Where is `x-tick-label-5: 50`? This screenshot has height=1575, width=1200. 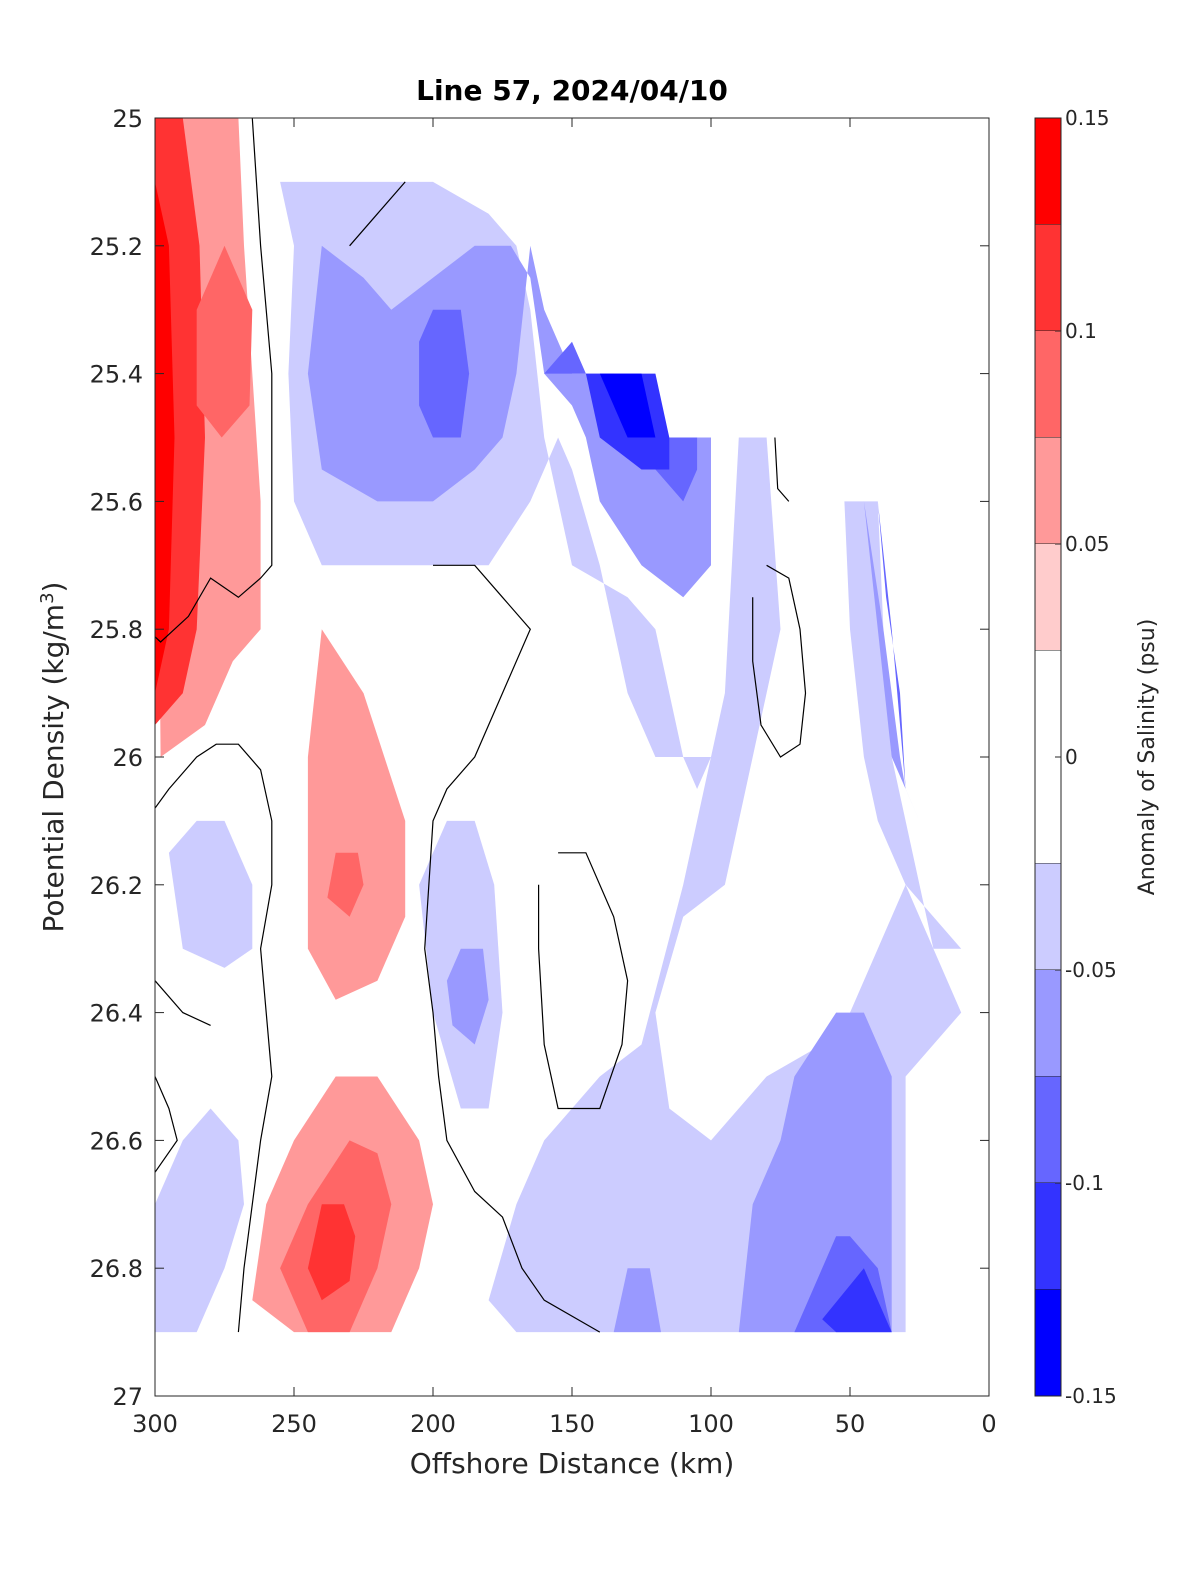
x-tick-label-5: 50 is located at coordinates (850, 1424).